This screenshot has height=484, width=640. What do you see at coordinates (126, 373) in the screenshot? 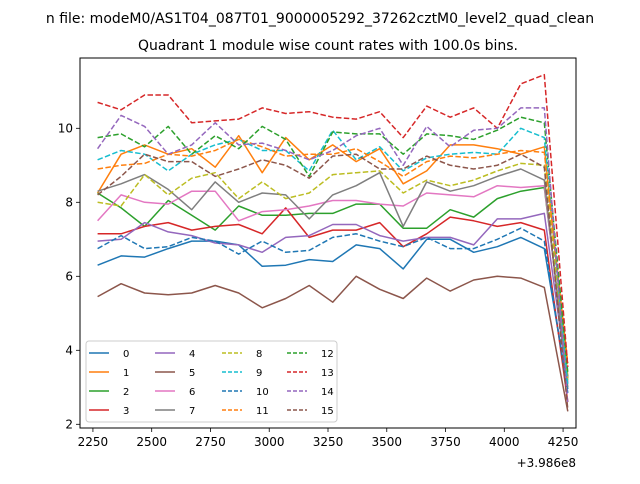
I see `legend-label-1: 1` at bounding box center [126, 373].